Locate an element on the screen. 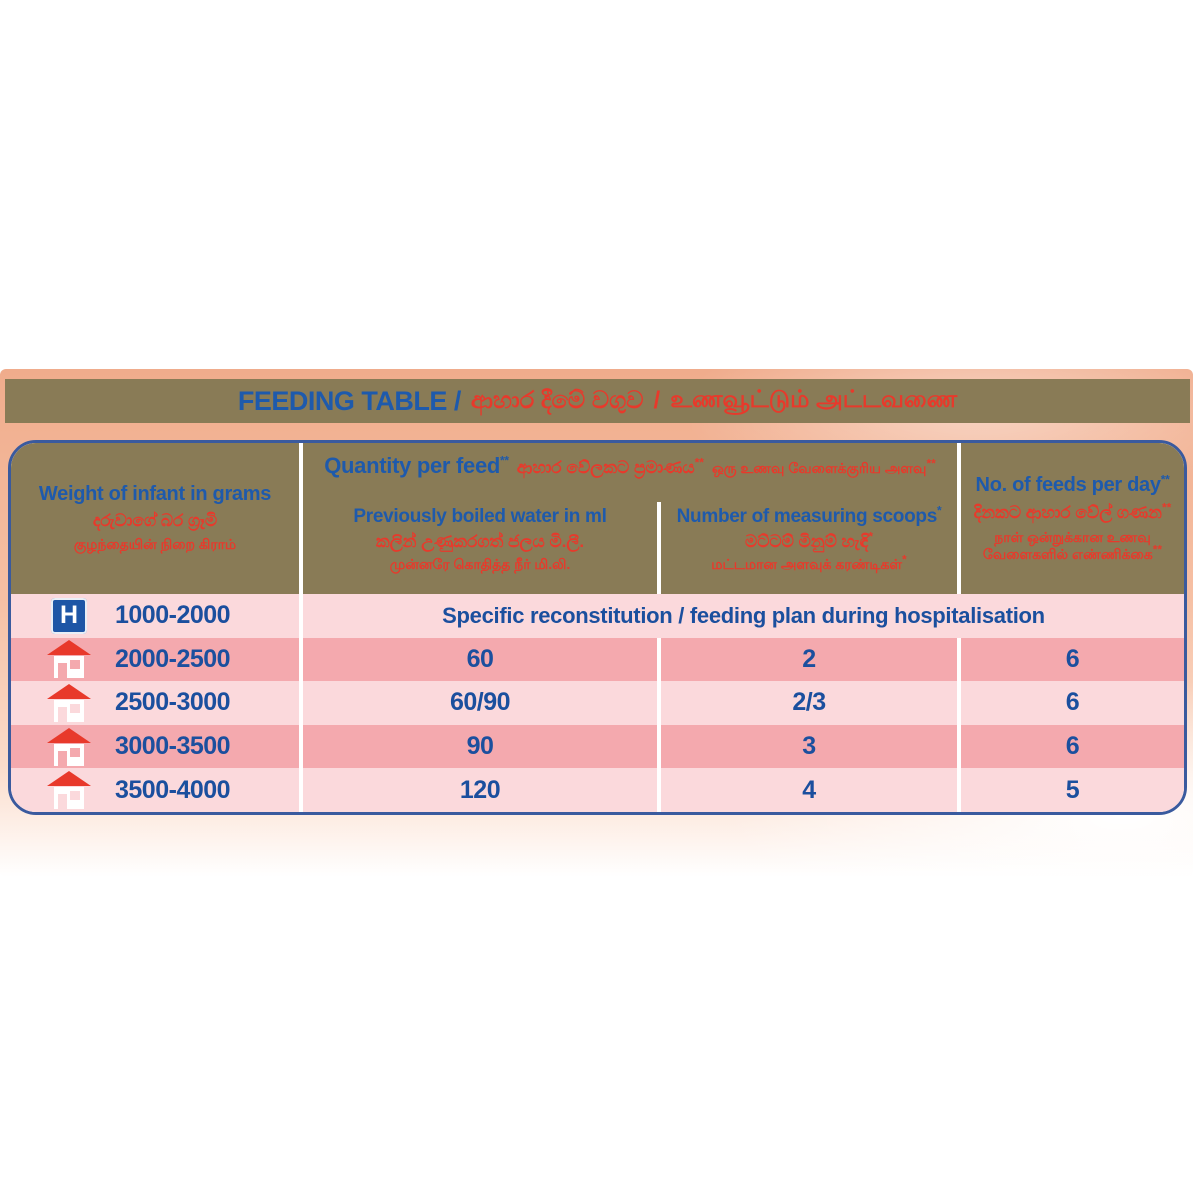 This screenshot has width=1200, height=1200. header-weight-ta: குழந்தையின் நிறை கிராம் is located at coordinates (155, 543).